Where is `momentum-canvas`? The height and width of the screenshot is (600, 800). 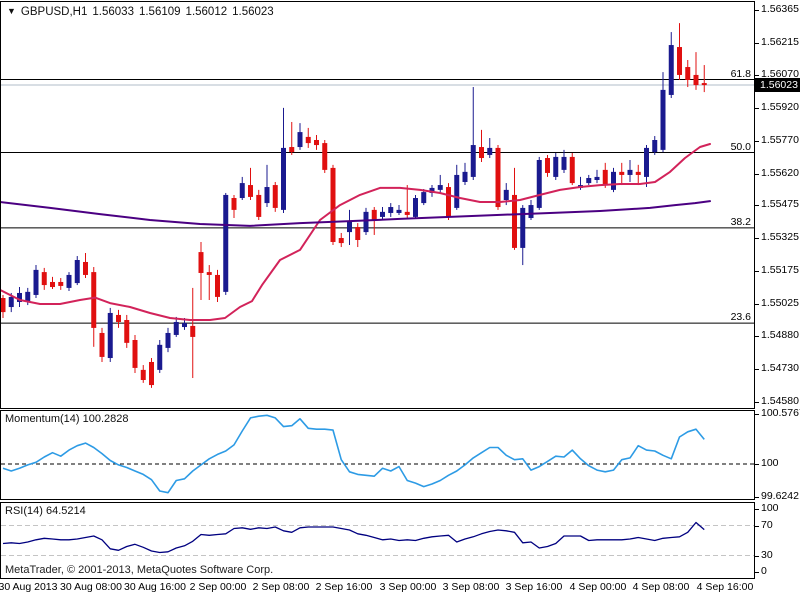
momentum-canvas is located at coordinates (377, 455).